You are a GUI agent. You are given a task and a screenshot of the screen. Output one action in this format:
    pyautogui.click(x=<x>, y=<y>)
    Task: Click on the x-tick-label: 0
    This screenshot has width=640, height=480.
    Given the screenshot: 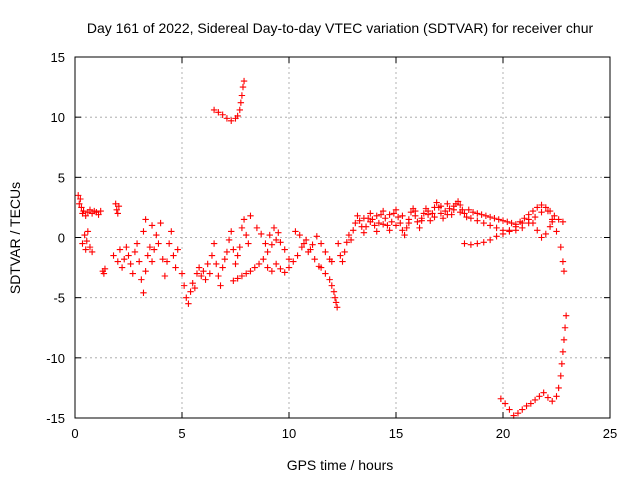 What is the action you would take?
    pyautogui.click(x=74, y=433)
    